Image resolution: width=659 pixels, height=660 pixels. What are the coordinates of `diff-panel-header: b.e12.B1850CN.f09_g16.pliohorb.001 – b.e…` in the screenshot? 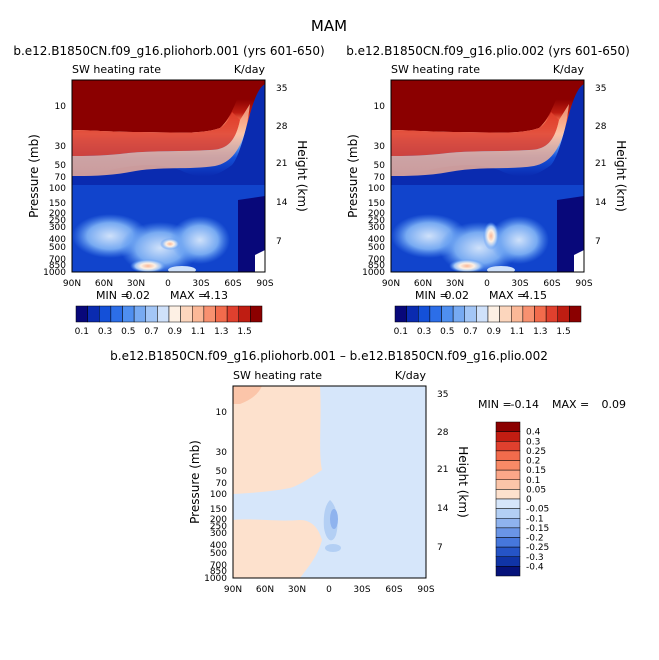 It's located at (329, 356).